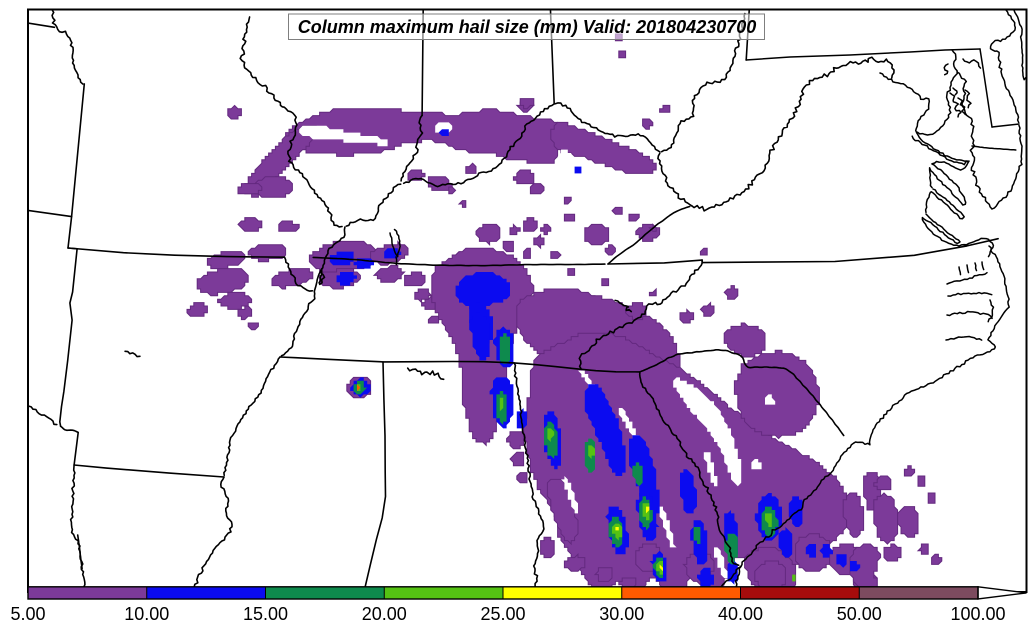  What do you see at coordinates (740, 614) in the screenshot?
I see `svg-text: 40.00` at bounding box center [740, 614].